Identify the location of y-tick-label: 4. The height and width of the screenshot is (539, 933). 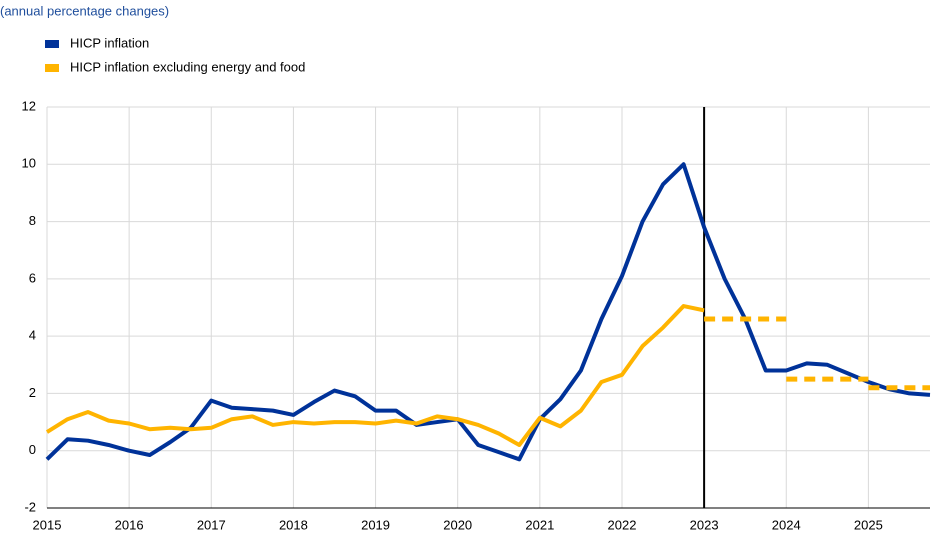
(32, 335).